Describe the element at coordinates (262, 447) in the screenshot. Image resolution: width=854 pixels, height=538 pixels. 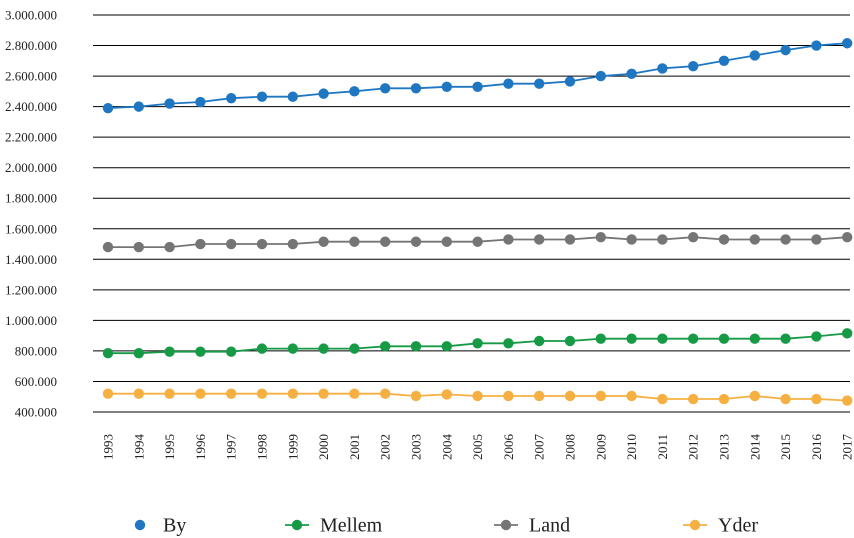
I see `x-tick-label: 1998` at that location.